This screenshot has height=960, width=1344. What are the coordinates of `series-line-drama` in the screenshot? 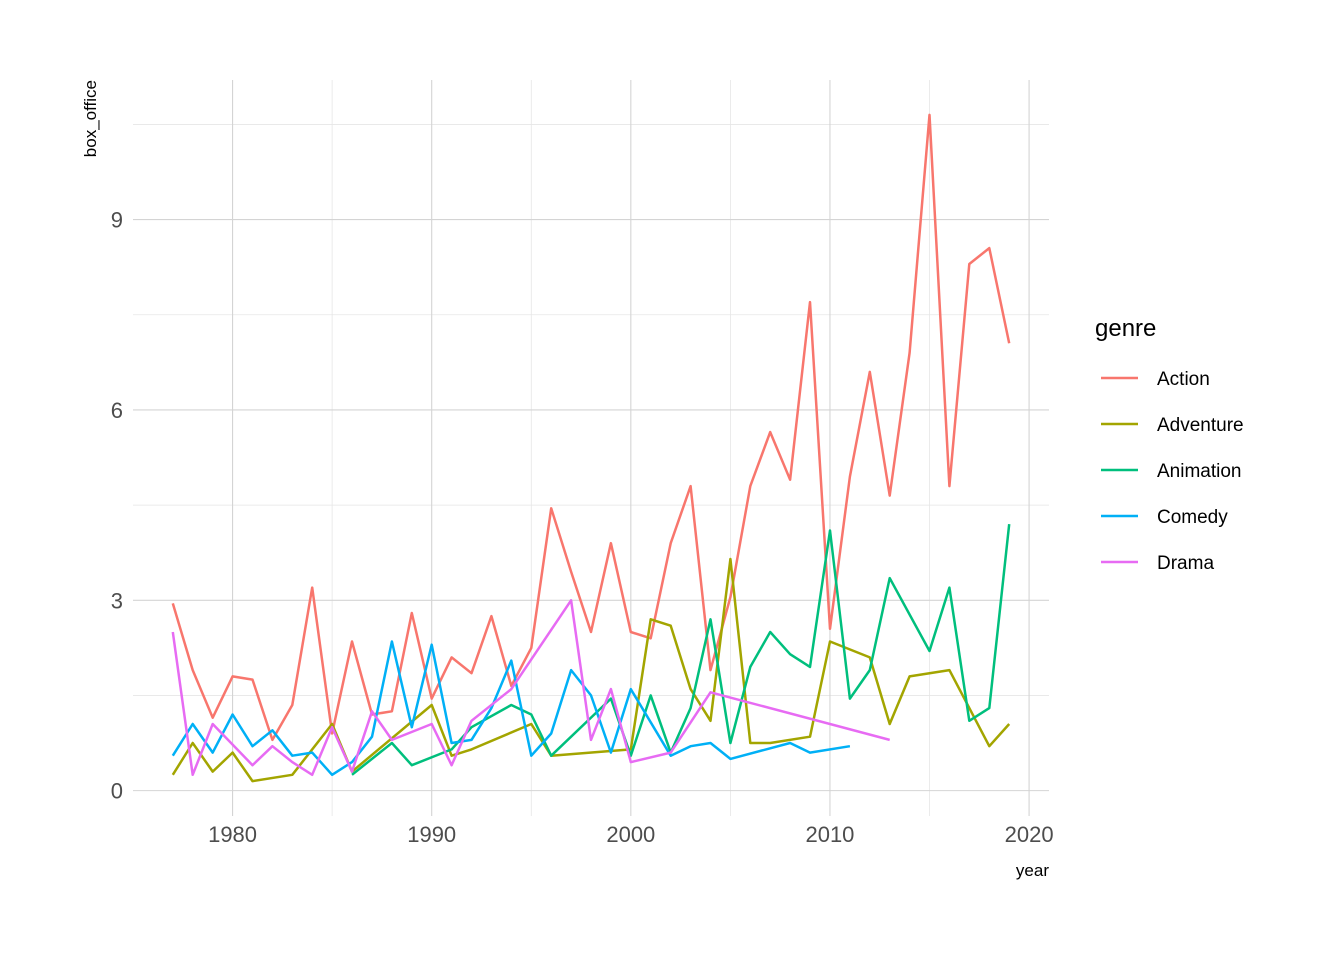 It's located at (531, 688).